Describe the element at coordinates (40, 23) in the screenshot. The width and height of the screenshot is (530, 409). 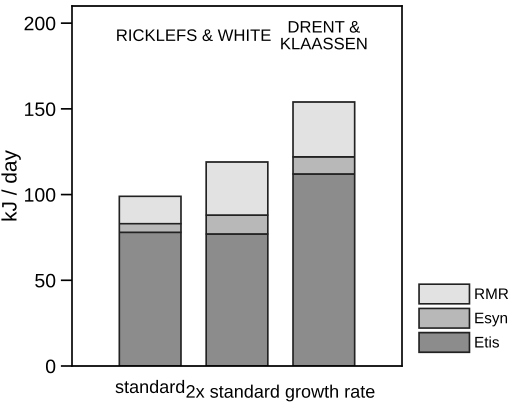
I see `y-tick-label: 200` at that location.